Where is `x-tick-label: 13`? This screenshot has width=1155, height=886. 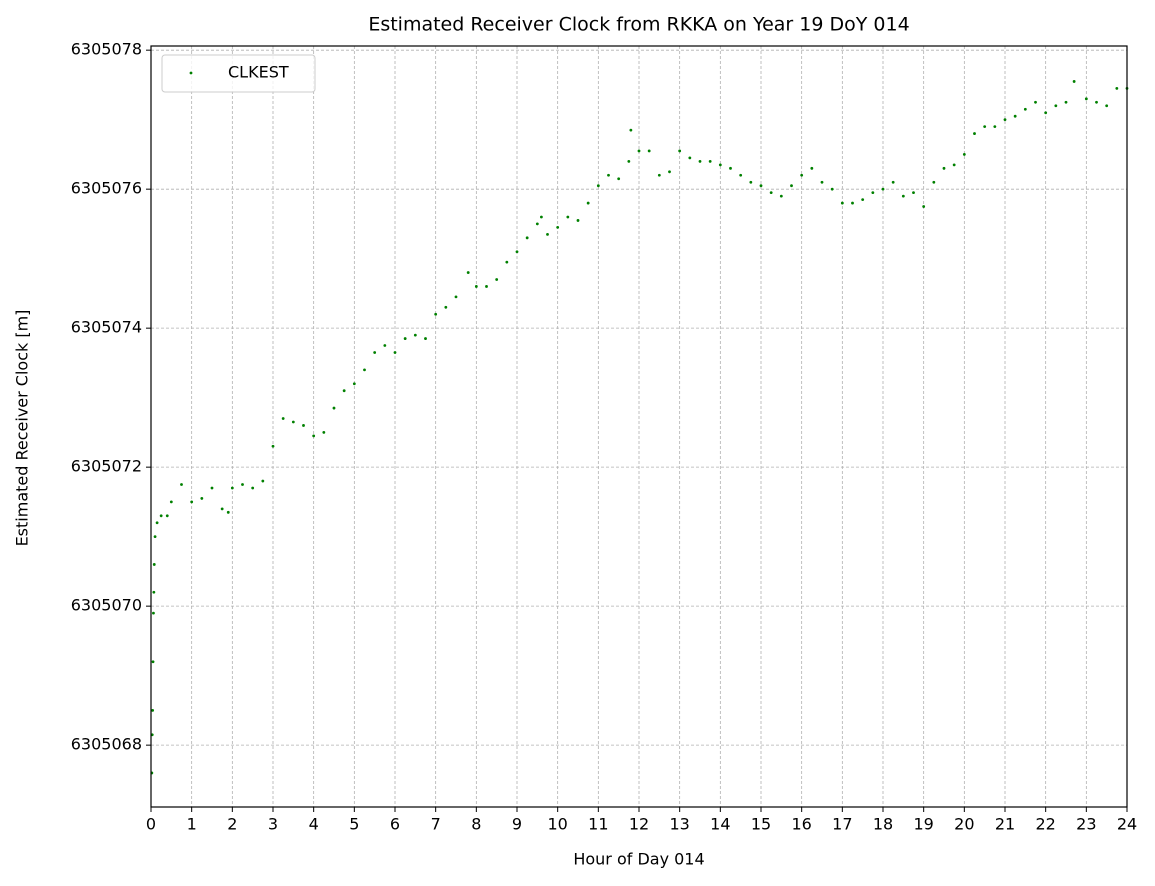 x-tick-label: 13 is located at coordinates (679, 824).